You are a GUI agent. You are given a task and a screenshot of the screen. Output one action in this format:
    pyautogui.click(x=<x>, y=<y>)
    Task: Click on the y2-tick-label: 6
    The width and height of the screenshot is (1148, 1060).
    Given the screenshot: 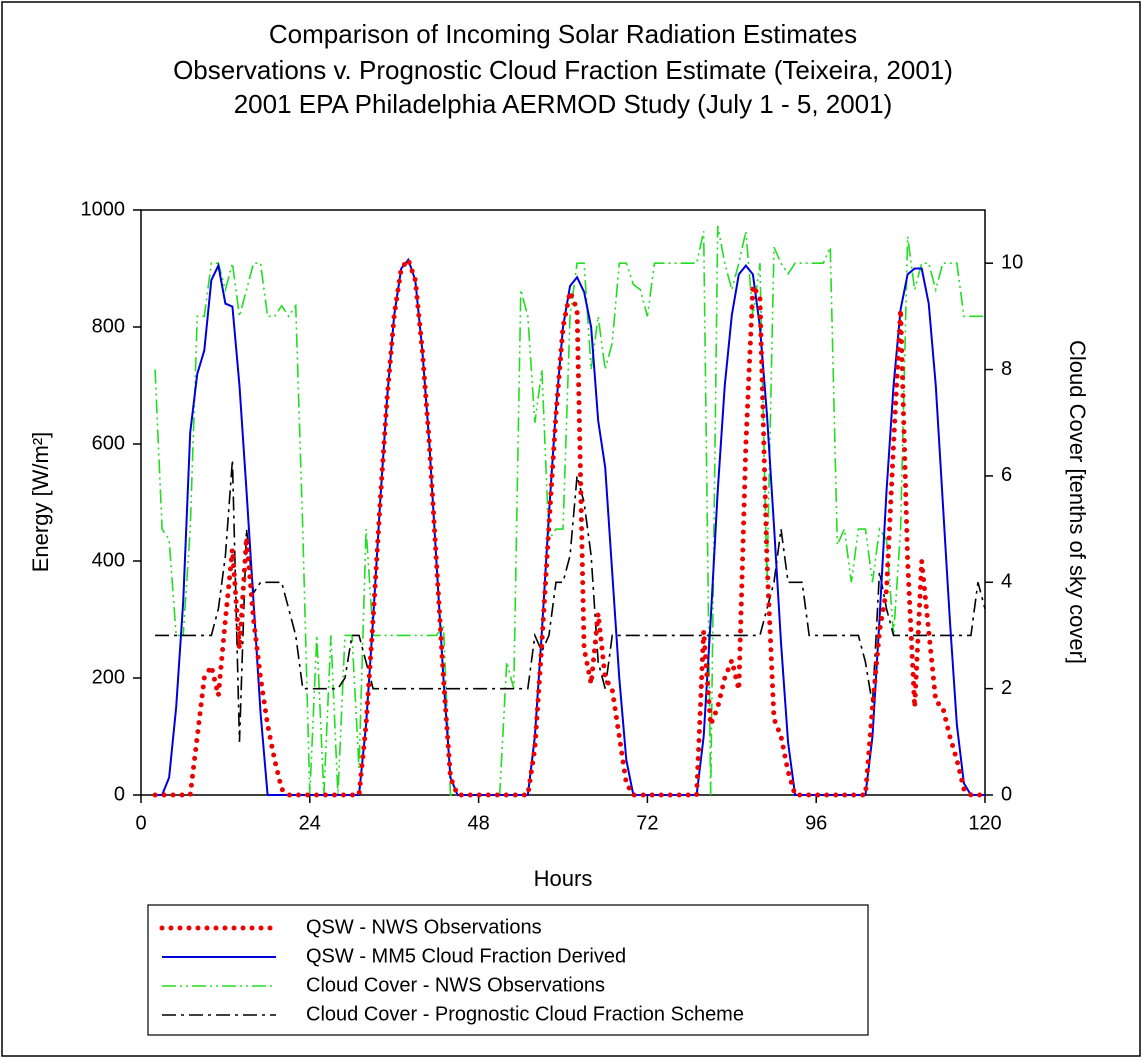 What is the action you would take?
    pyautogui.click(x=1006, y=475)
    